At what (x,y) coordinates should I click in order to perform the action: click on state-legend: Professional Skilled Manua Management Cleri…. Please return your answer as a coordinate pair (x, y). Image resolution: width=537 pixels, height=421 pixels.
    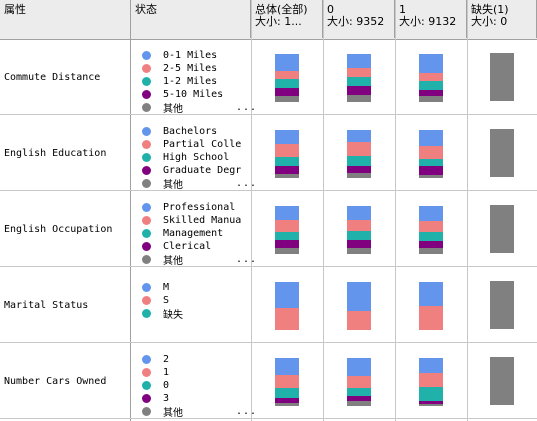
    Looking at the image, I should click on (199, 229).